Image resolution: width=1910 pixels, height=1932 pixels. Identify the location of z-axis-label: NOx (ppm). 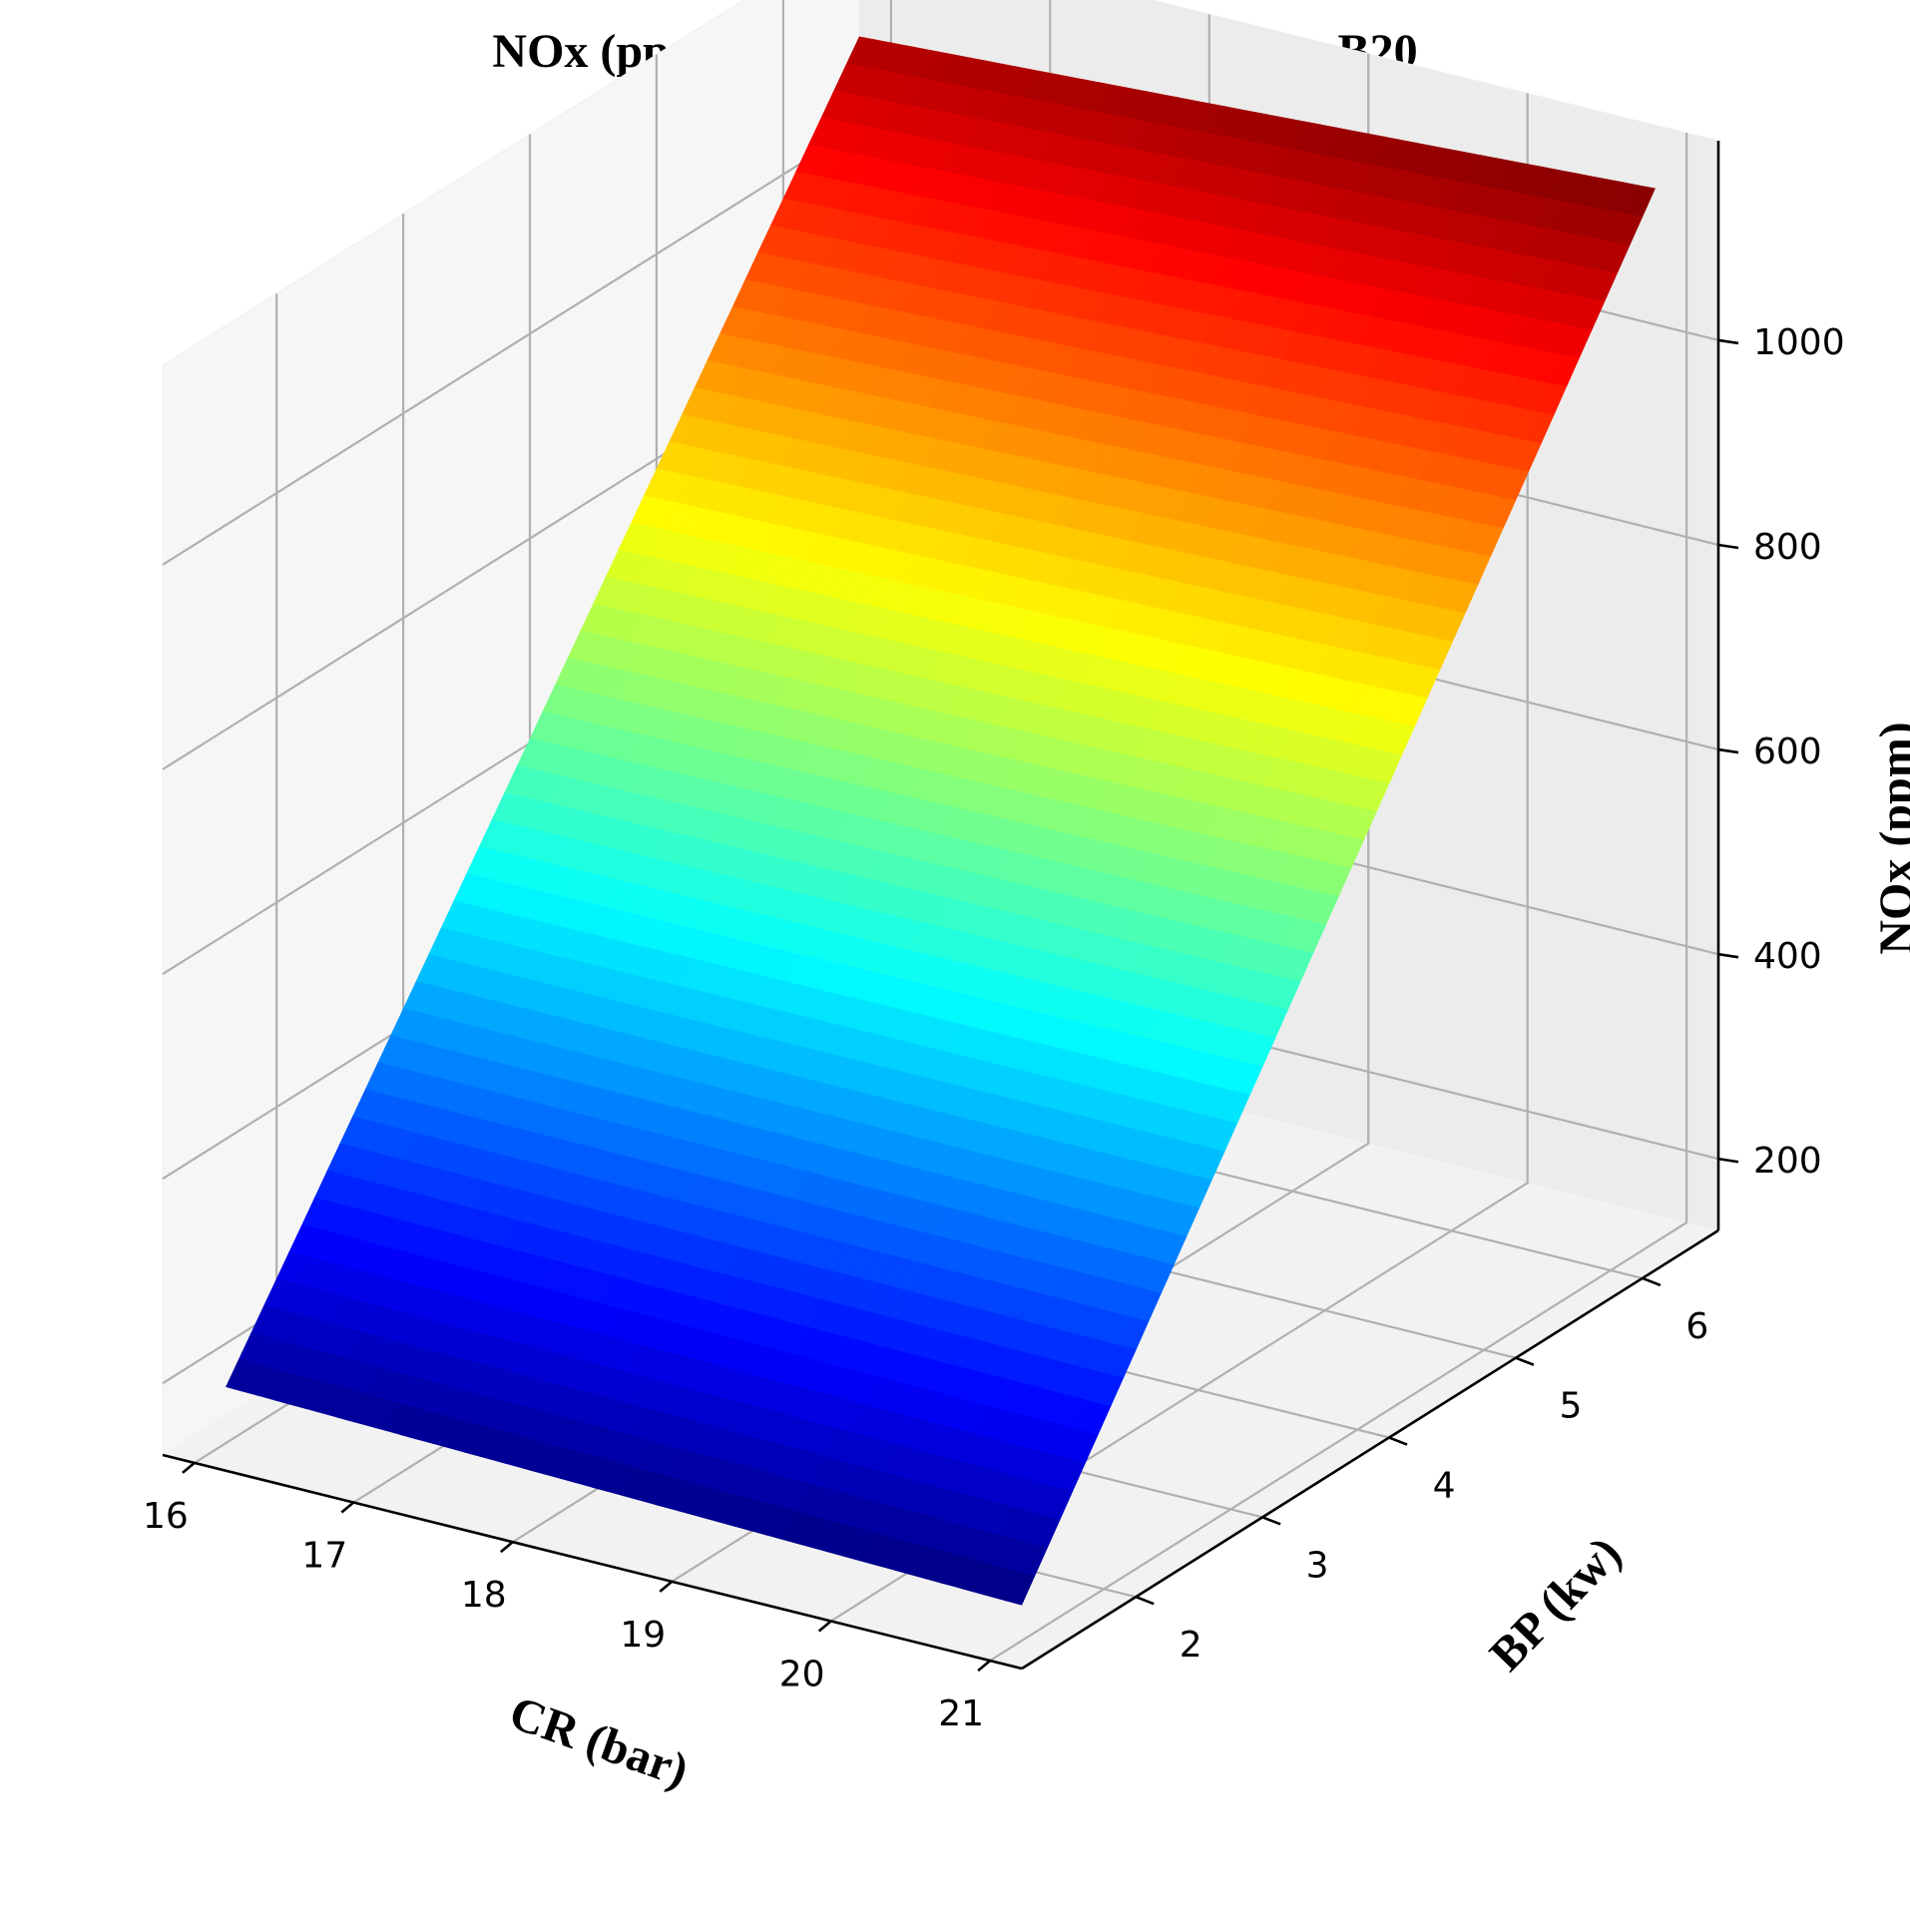
(1890, 838).